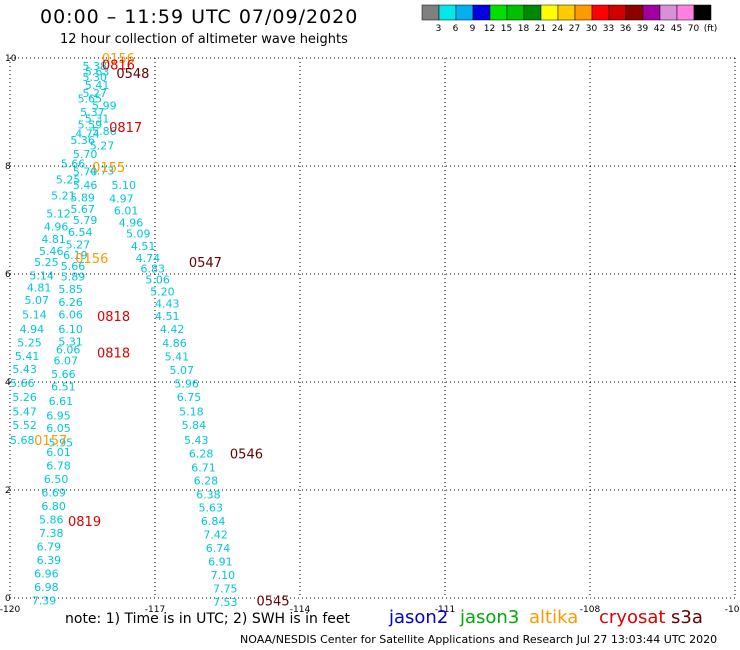 The height and width of the screenshot is (650, 740). Describe the element at coordinates (191, 412) in the screenshot. I see `swh-value: 5.18` at that location.